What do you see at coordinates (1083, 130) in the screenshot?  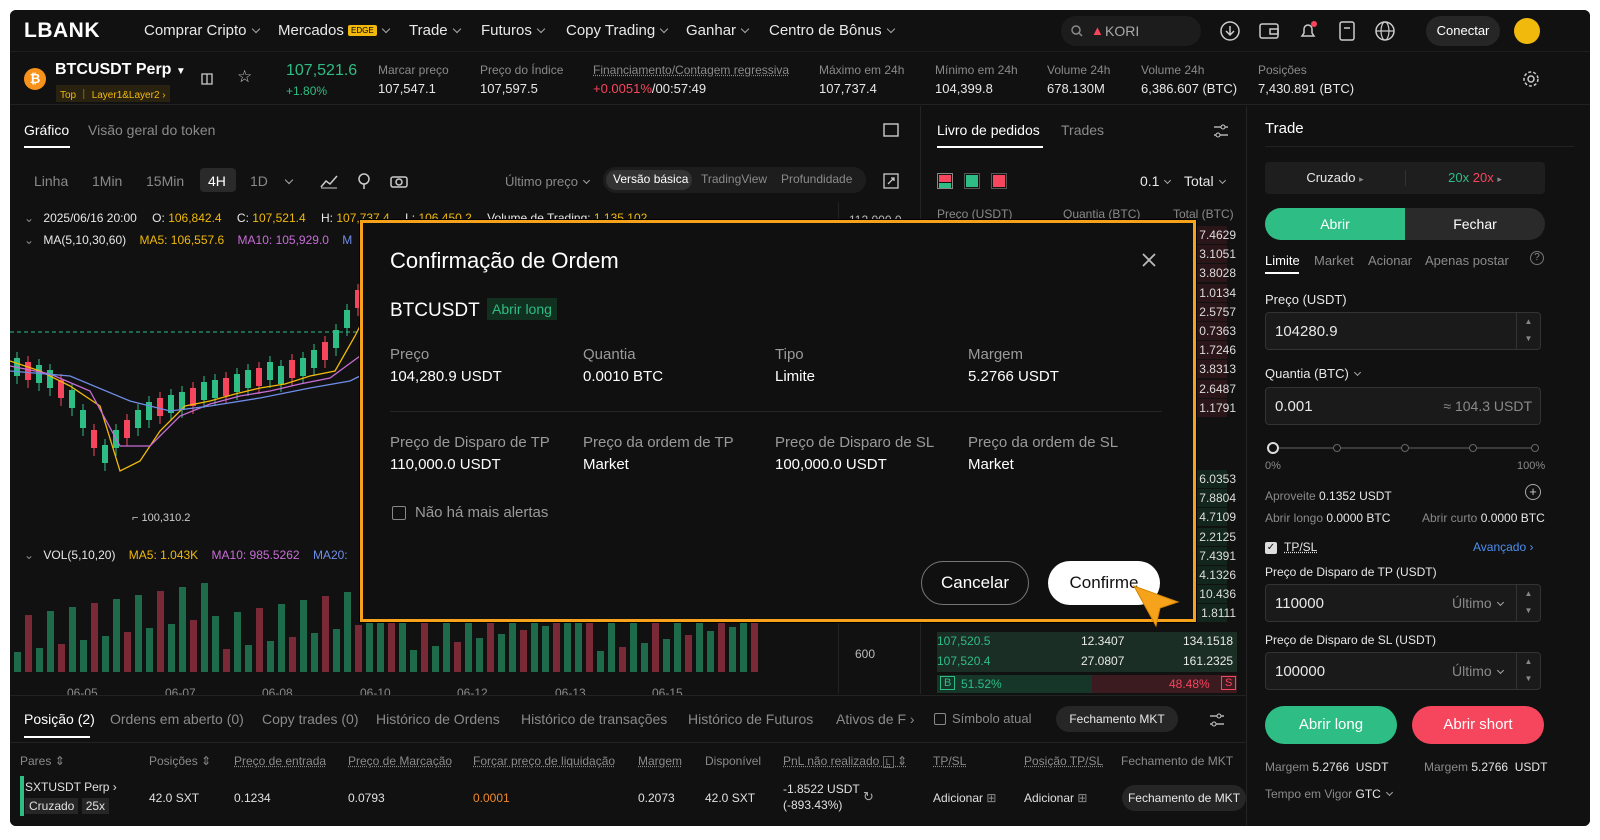 I see `tab-trades: Trades` at bounding box center [1083, 130].